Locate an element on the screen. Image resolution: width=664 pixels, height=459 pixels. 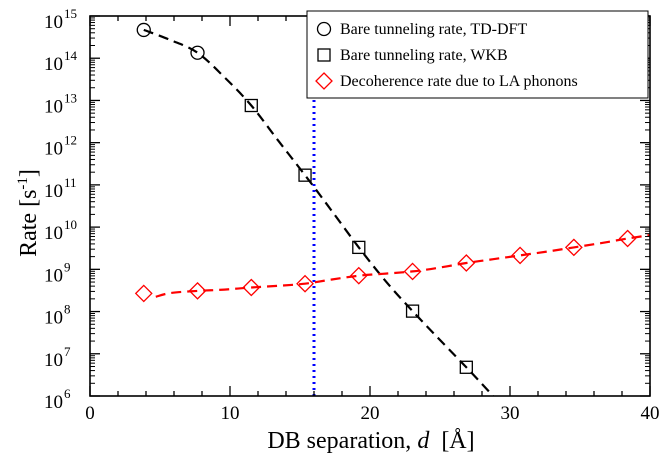
x-axis-title: DB separation, d [Å] is located at coordinates (370, 441).